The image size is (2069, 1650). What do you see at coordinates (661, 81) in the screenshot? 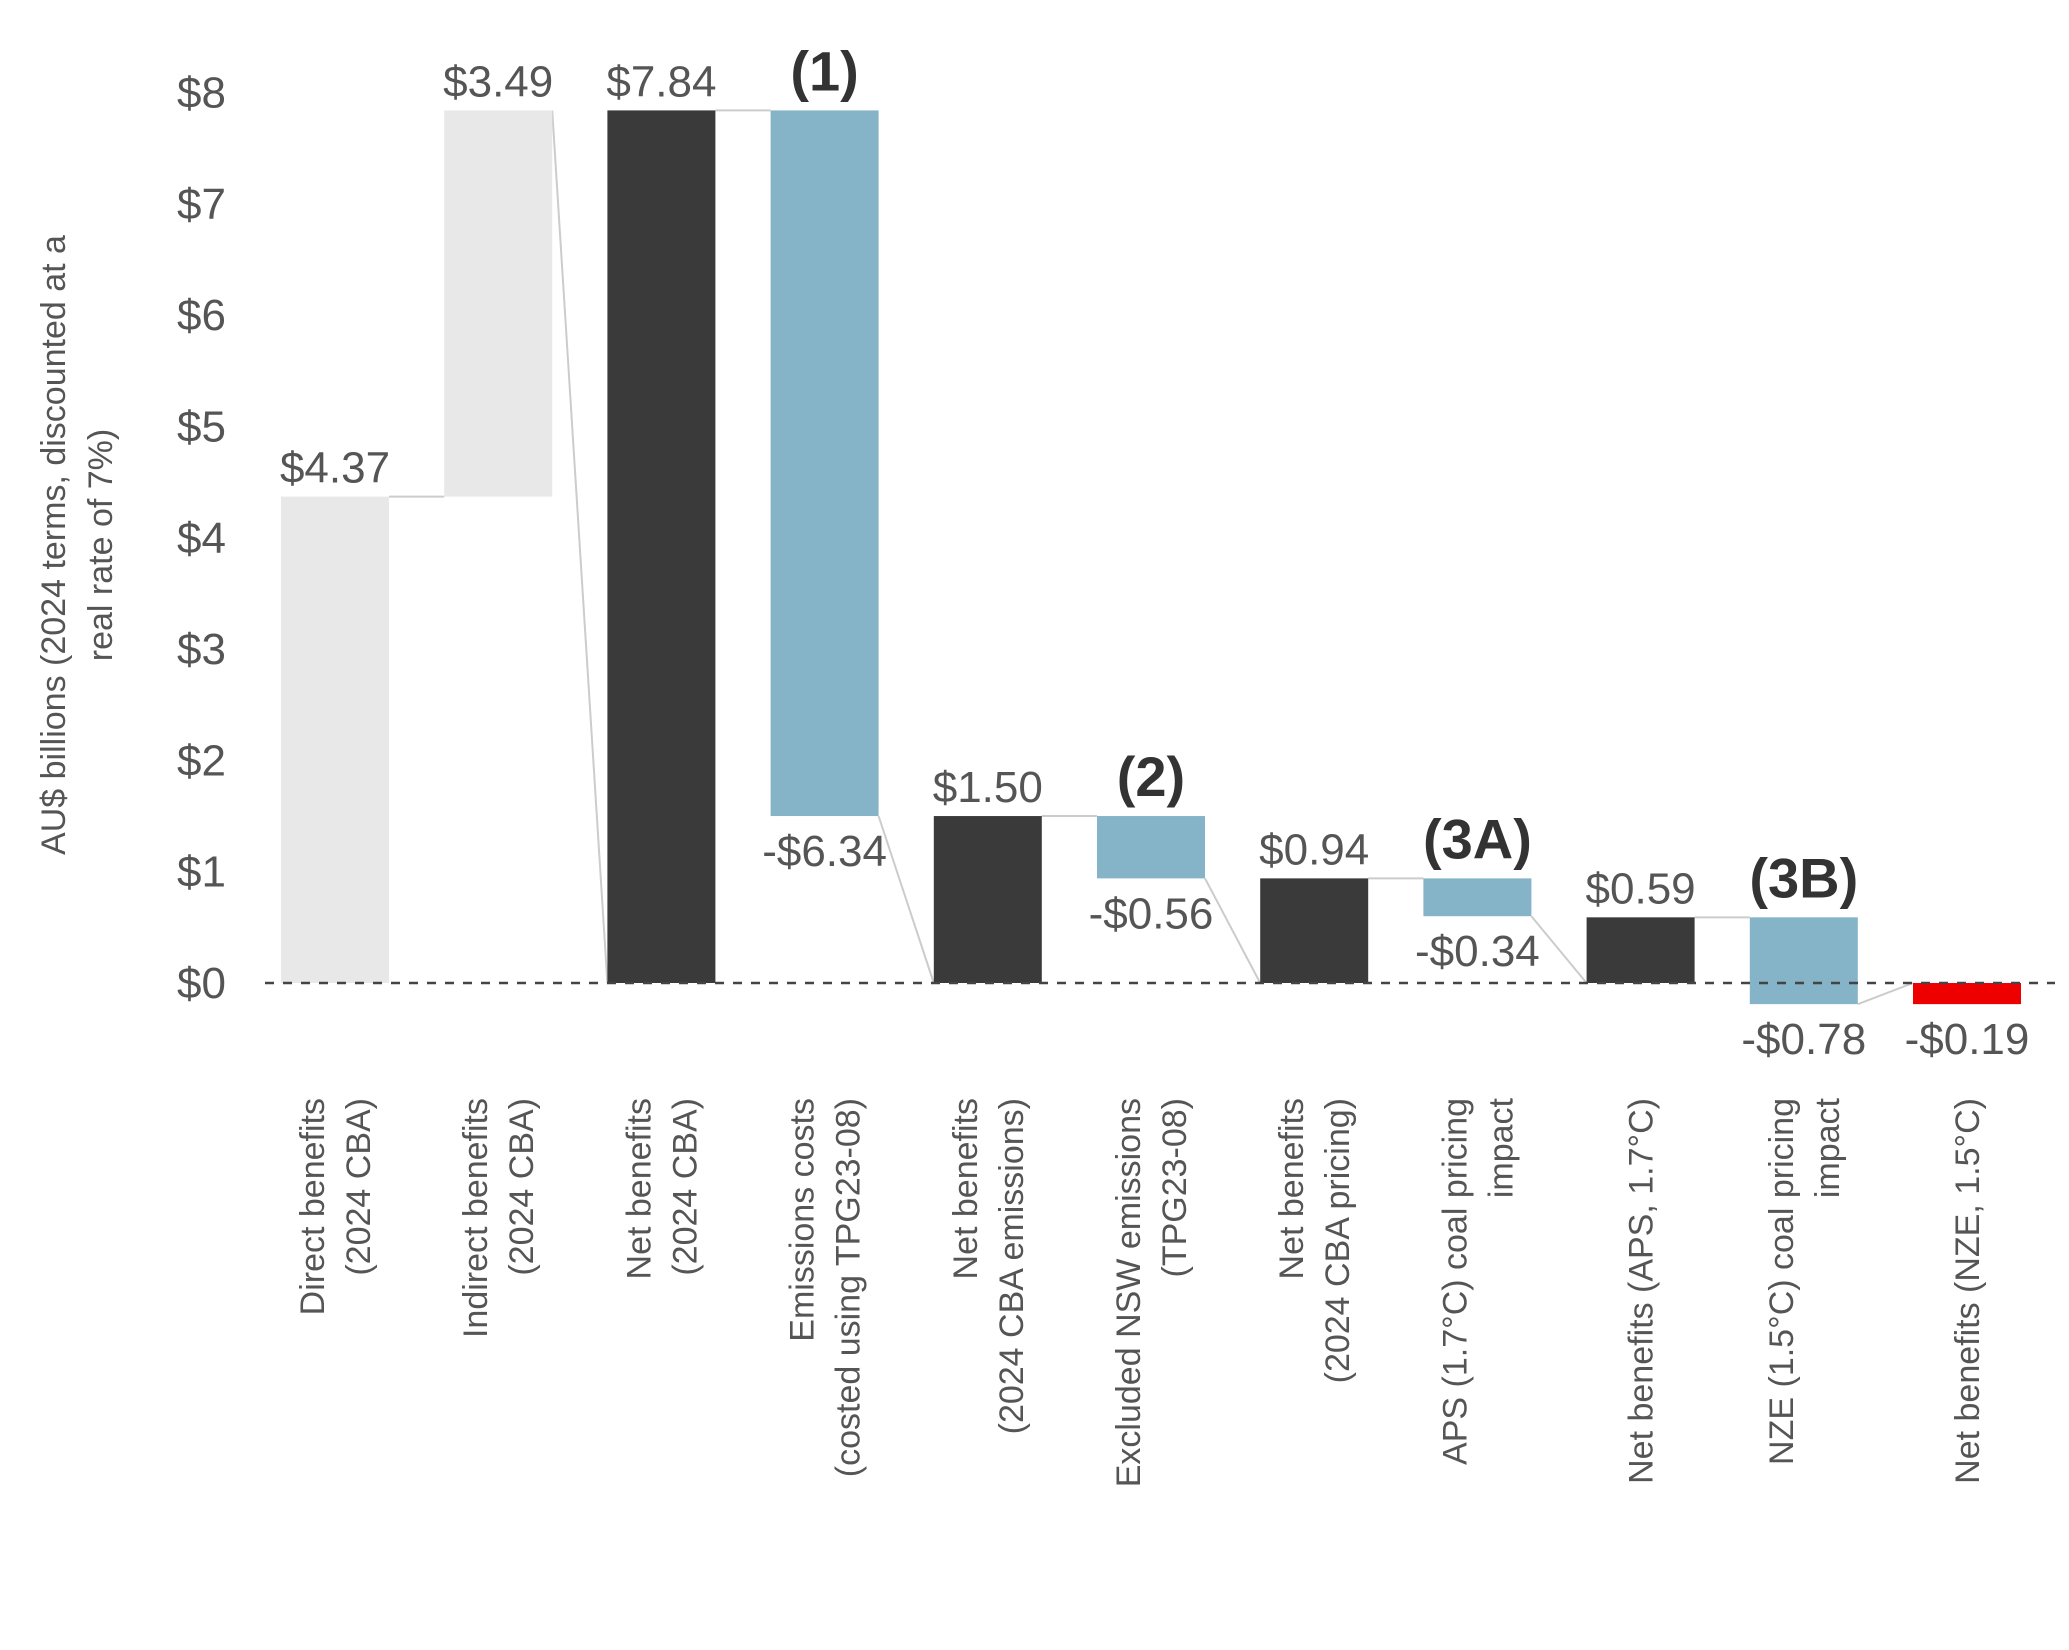
I see `value-label: $7.84` at bounding box center [661, 81].